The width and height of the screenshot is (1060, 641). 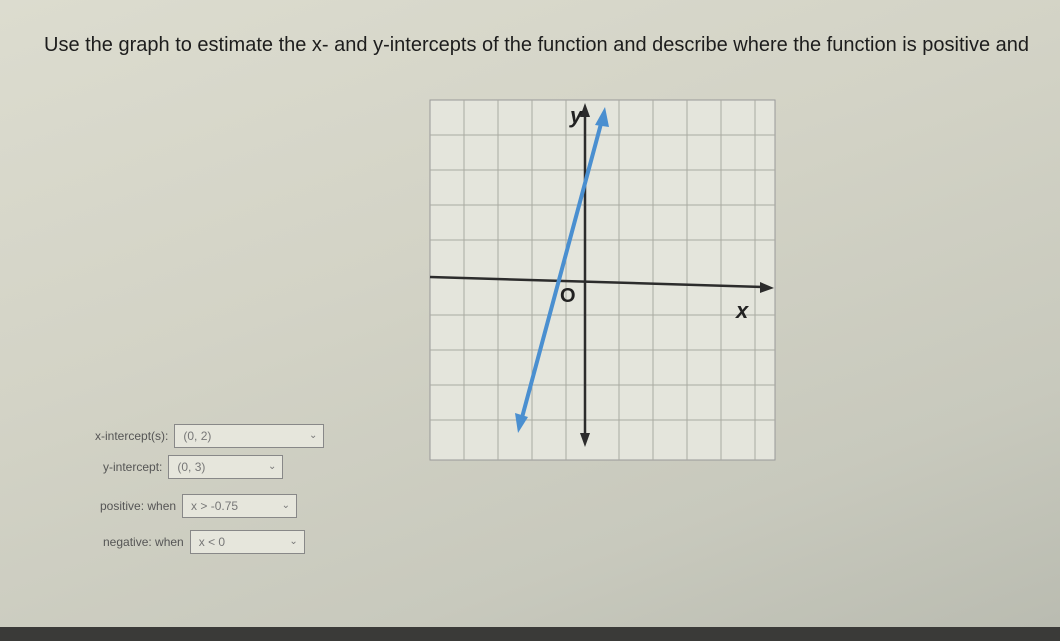 I want to click on answer-field: (0, 2) ⌄, so click(x=249, y=436).